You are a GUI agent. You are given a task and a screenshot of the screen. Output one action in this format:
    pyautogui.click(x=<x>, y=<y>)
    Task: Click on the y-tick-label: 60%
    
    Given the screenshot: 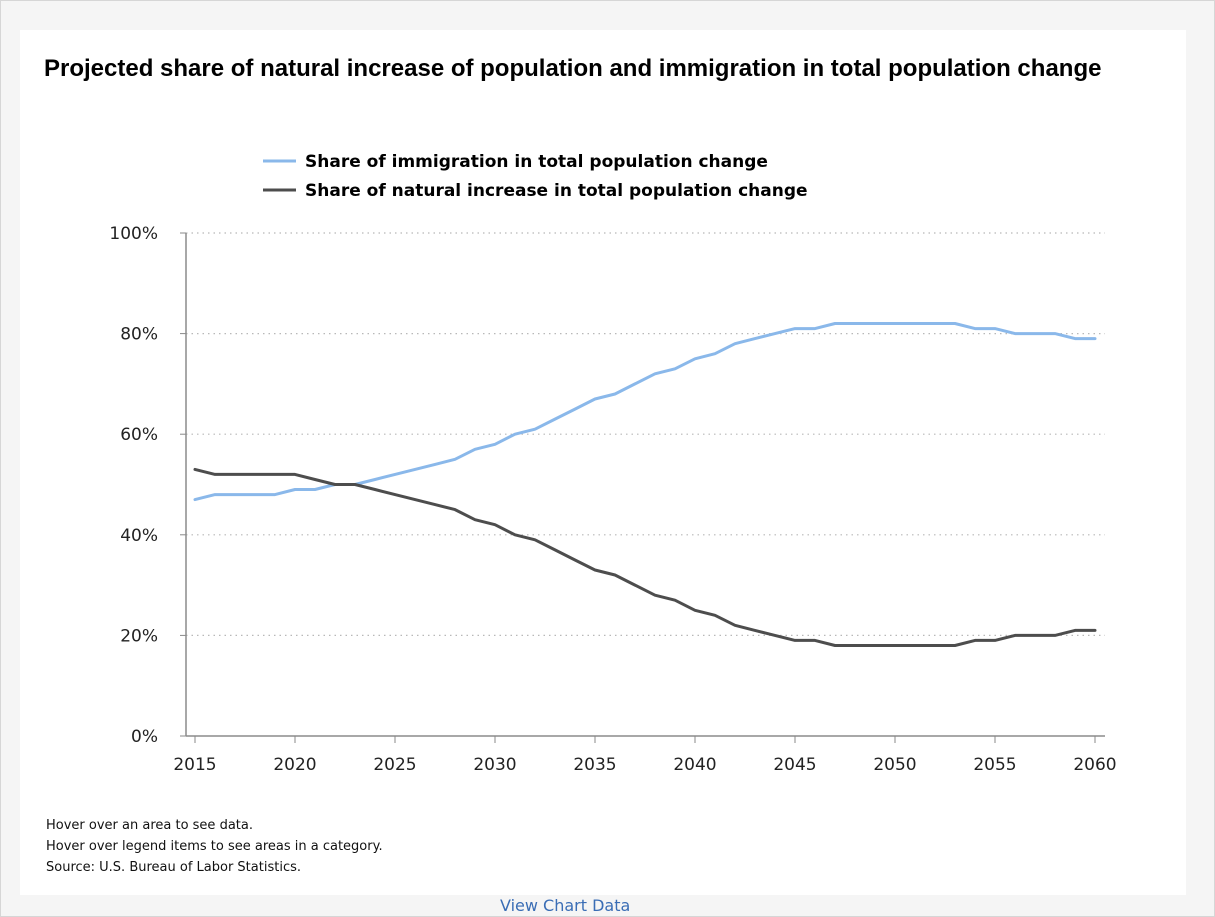 What is the action you would take?
    pyautogui.click(x=139, y=435)
    